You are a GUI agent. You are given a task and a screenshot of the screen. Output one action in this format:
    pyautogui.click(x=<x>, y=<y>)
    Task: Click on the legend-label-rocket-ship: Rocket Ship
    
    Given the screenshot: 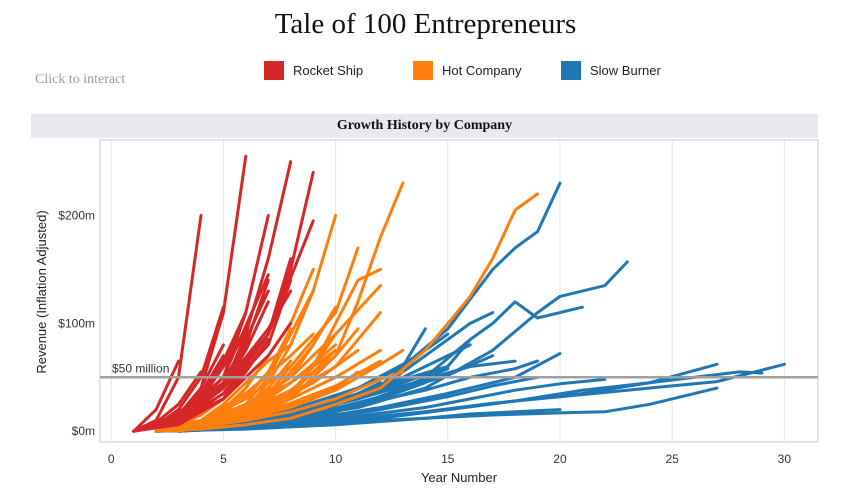 What is the action you would take?
    pyautogui.click(x=328, y=70)
    